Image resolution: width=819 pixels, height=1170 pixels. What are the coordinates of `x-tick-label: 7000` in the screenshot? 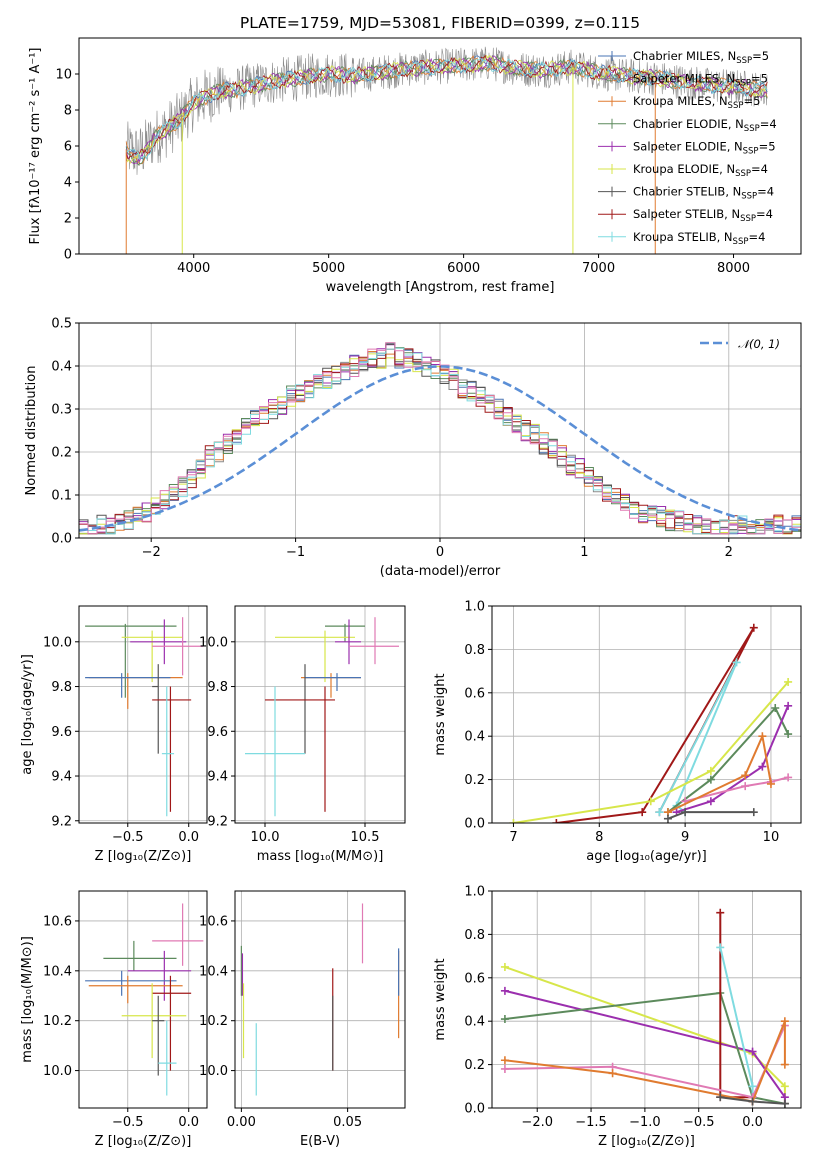 It's located at (598, 268).